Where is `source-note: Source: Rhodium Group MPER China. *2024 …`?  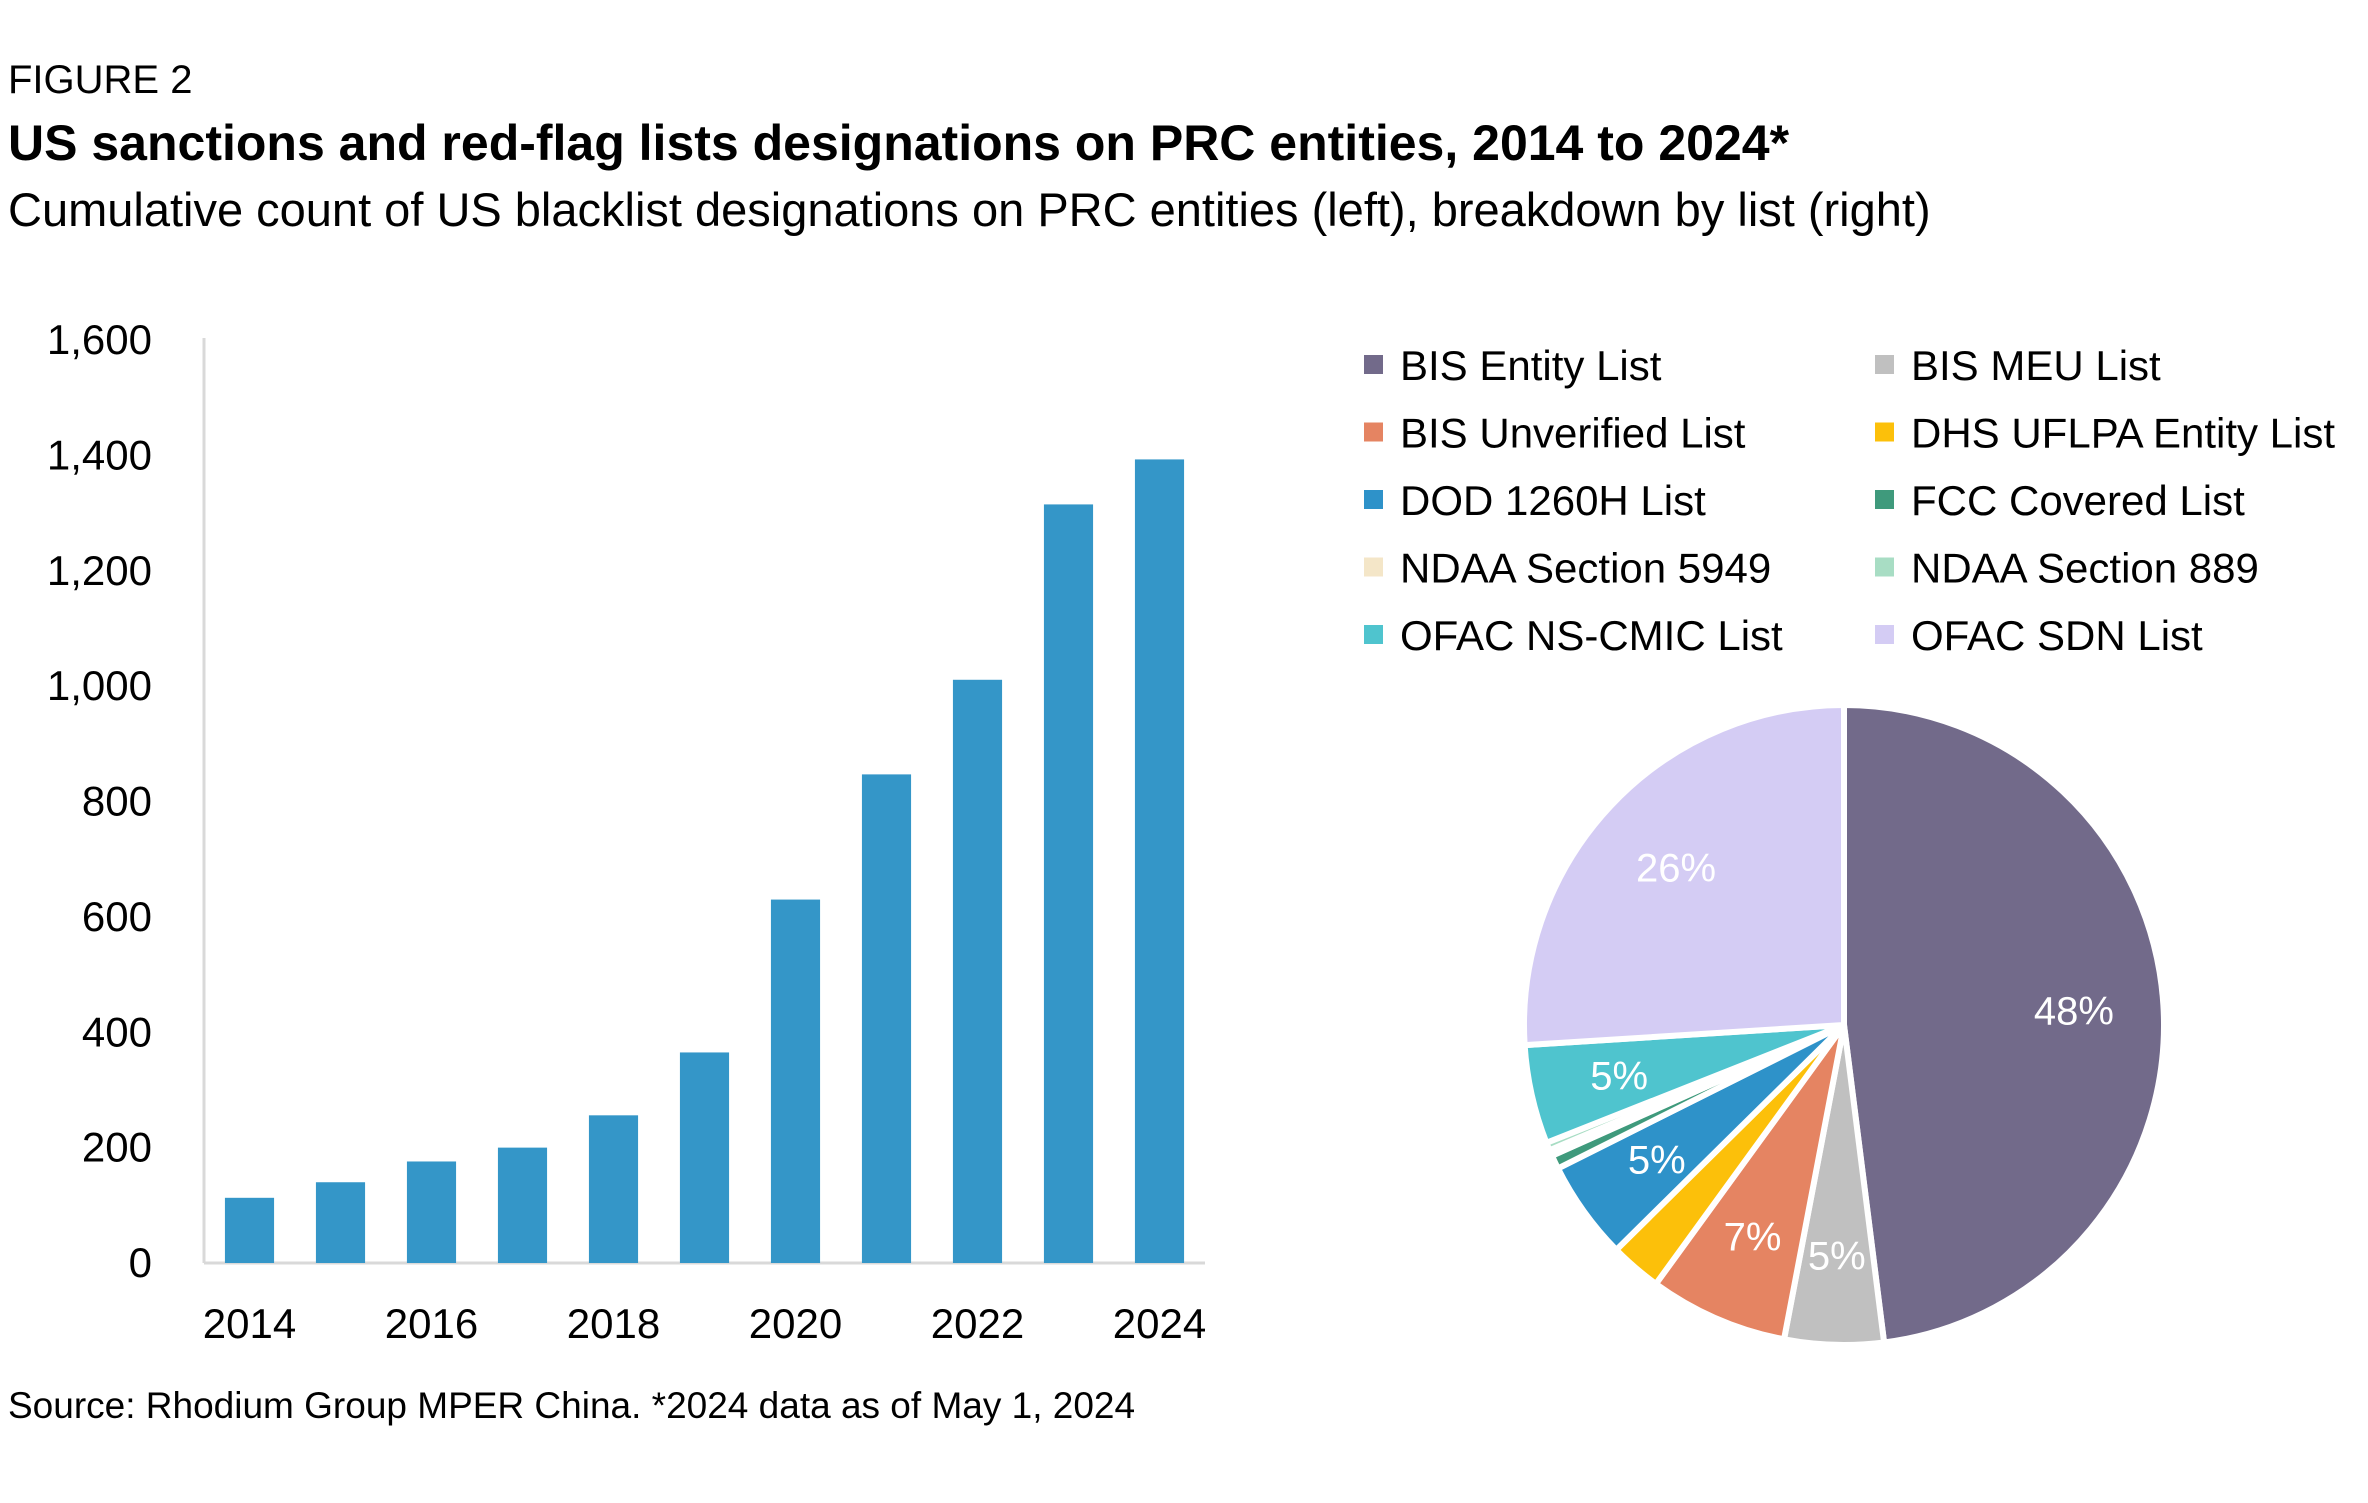
source-note: Source: Rhodium Group MPER China. *2024 … is located at coordinates (572, 1405).